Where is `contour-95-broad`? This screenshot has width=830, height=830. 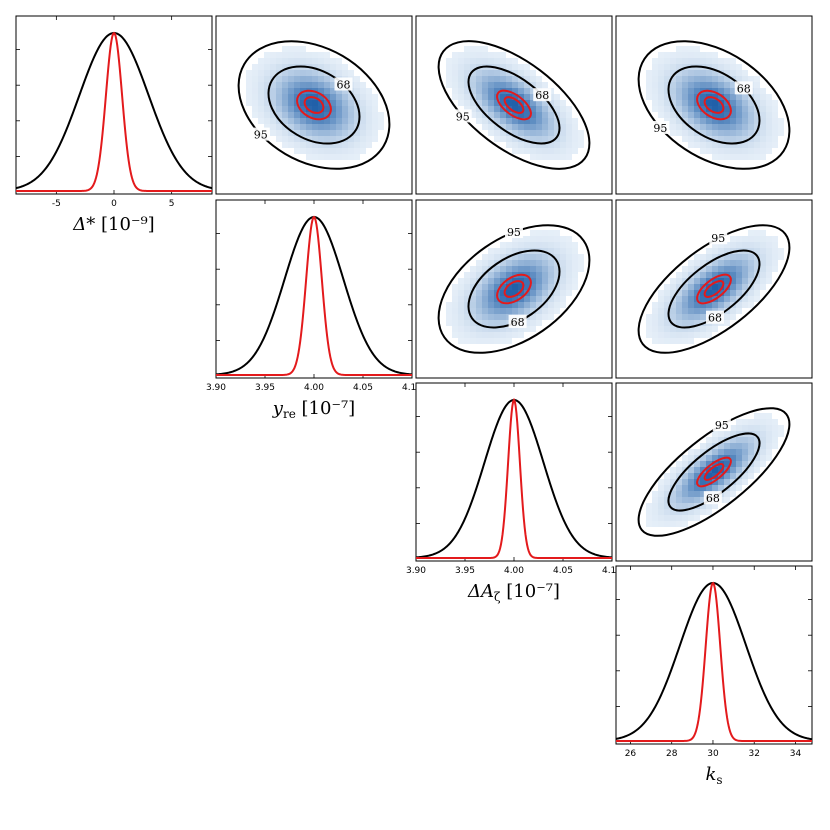 contour-95-broad is located at coordinates (514, 105).